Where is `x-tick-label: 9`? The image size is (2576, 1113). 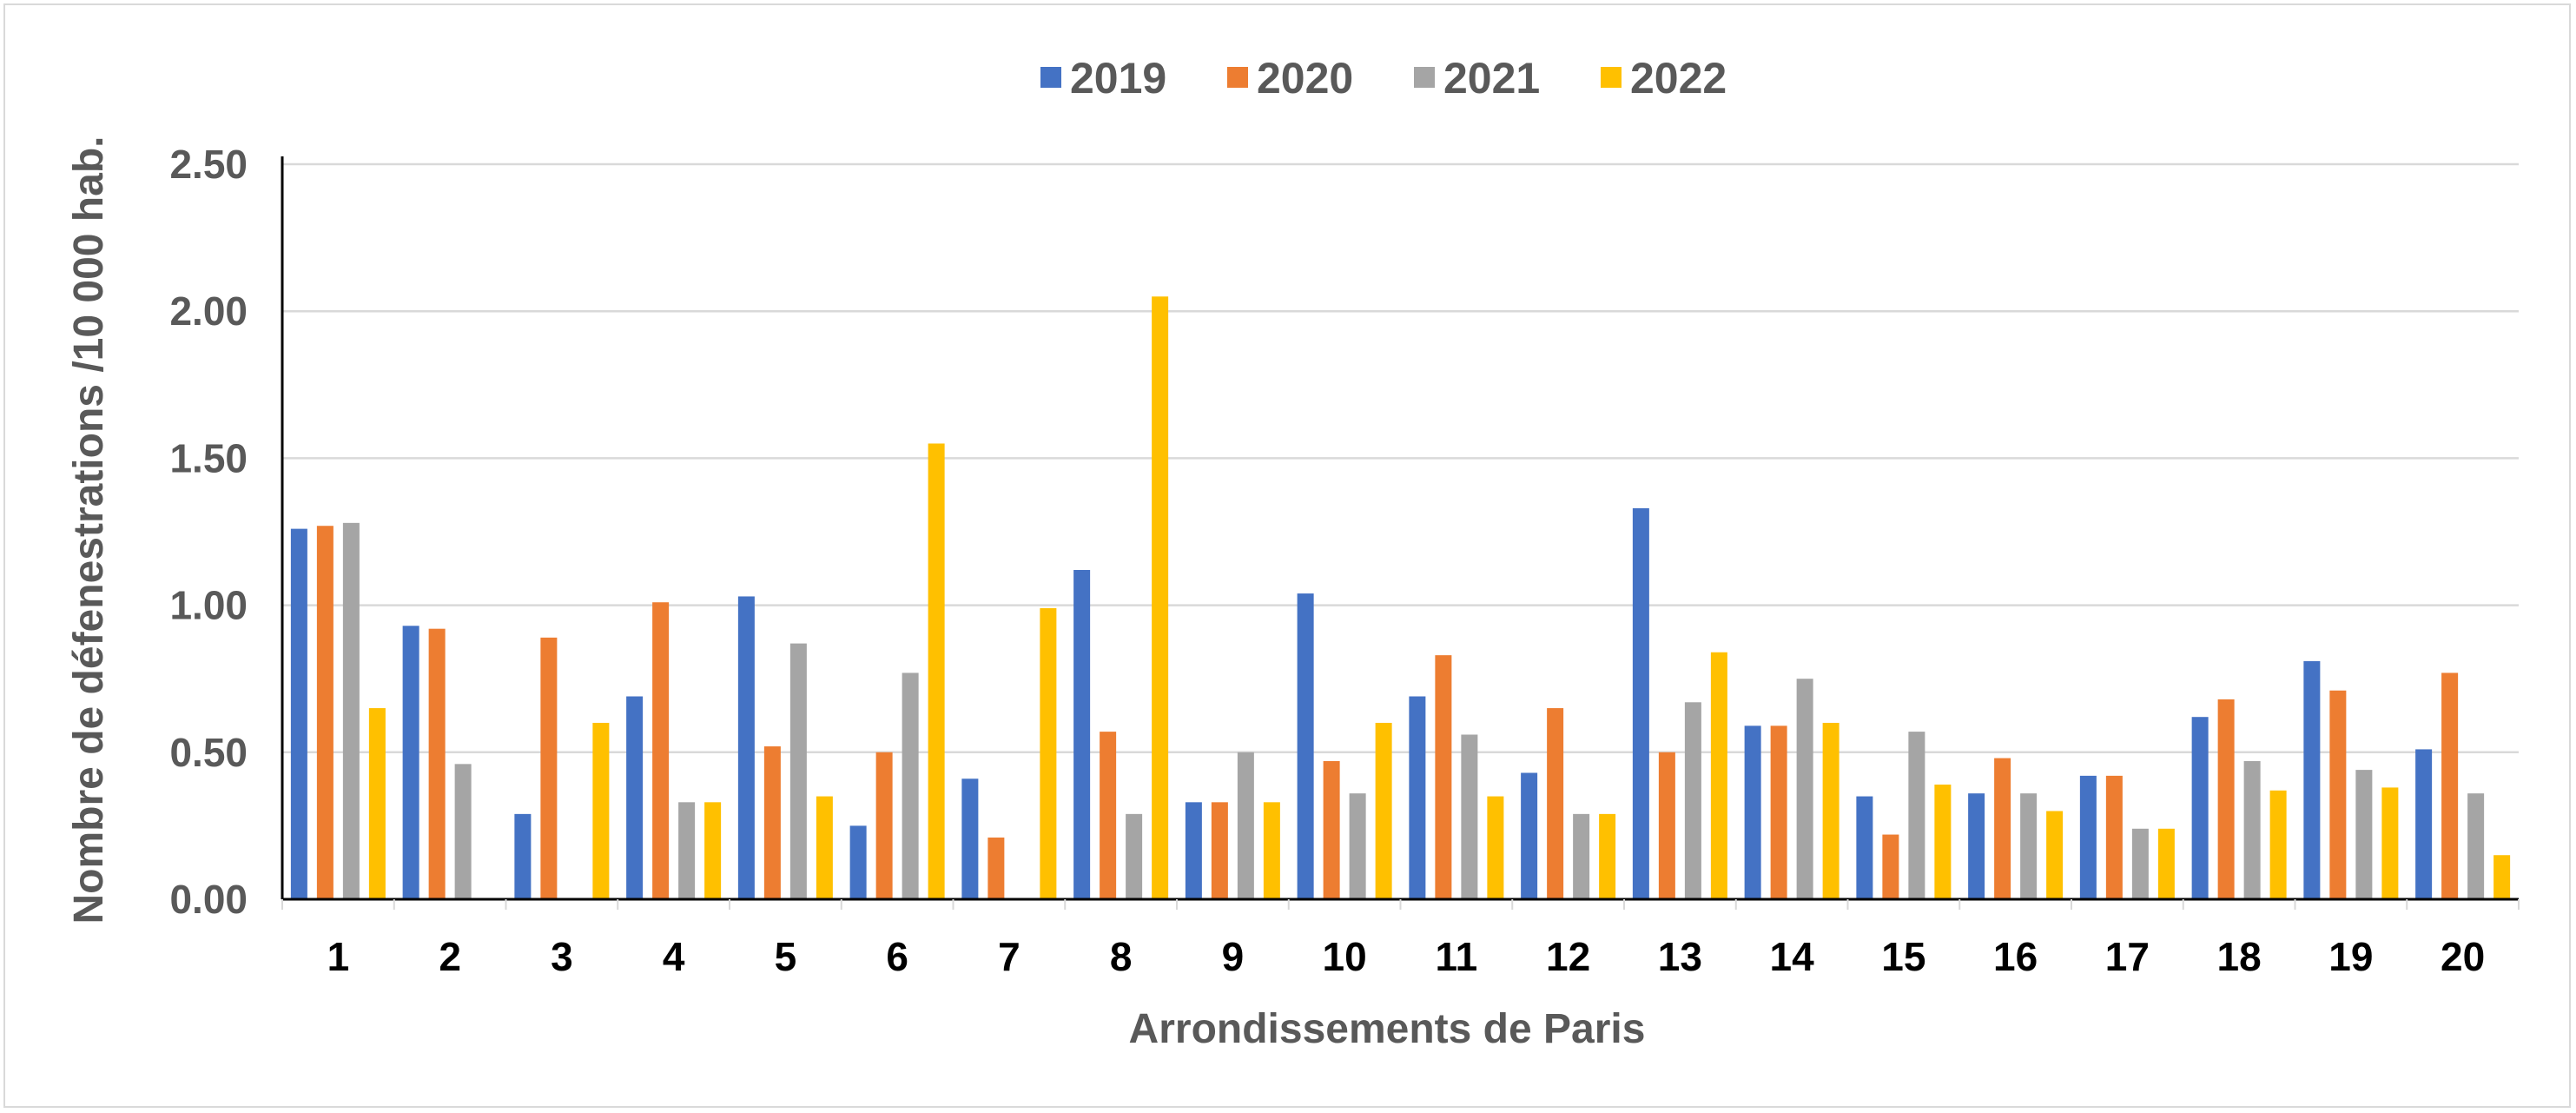
x-tick-label: 9 is located at coordinates (1234, 956).